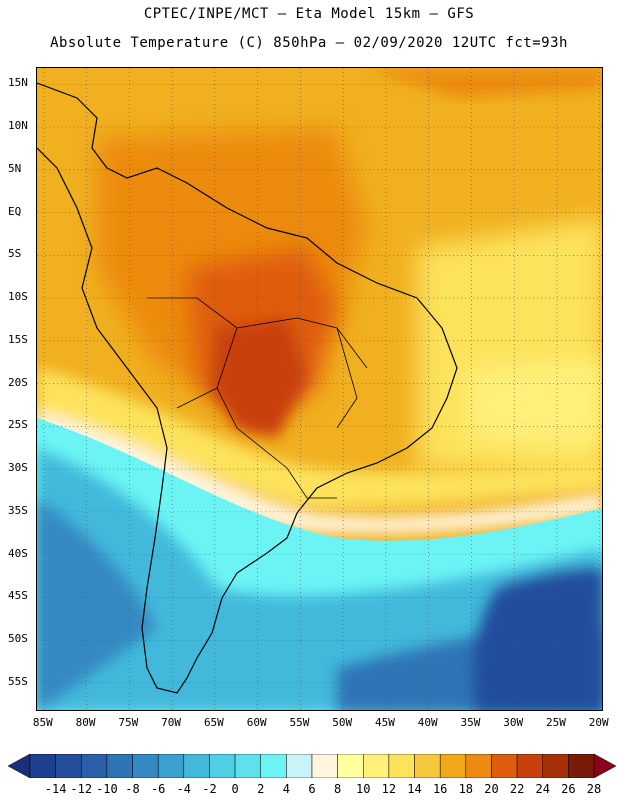 This screenshot has width=618, height=800. I want to click on lon-tick-label: 80W, so click(85, 722).